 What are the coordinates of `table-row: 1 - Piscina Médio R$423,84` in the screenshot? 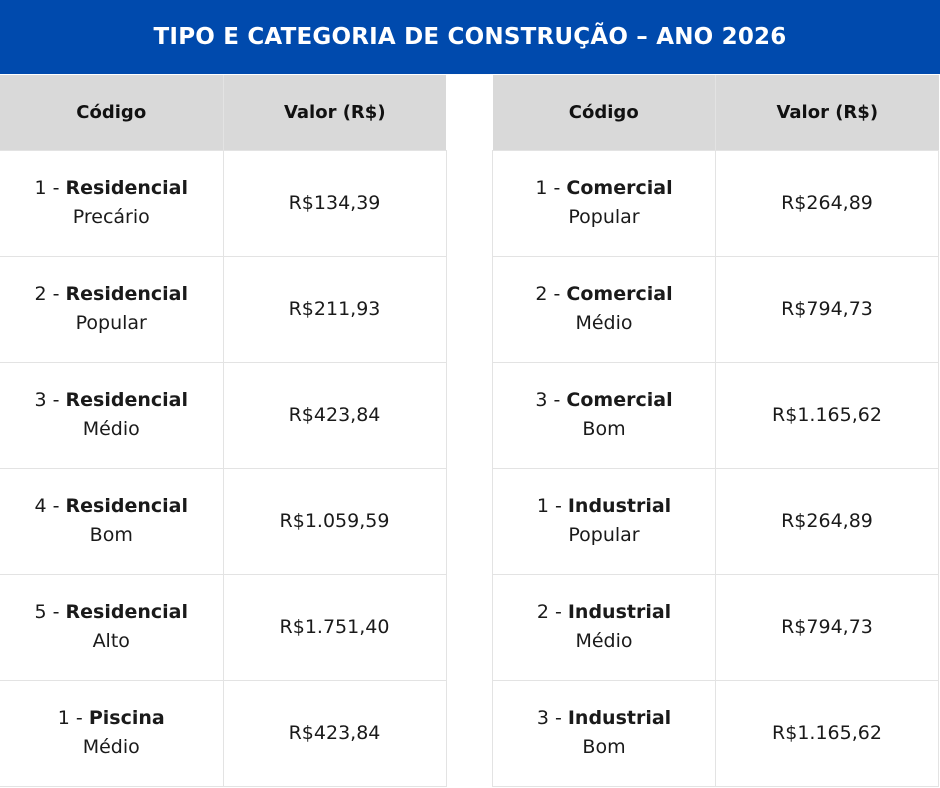 It's located at (223, 733).